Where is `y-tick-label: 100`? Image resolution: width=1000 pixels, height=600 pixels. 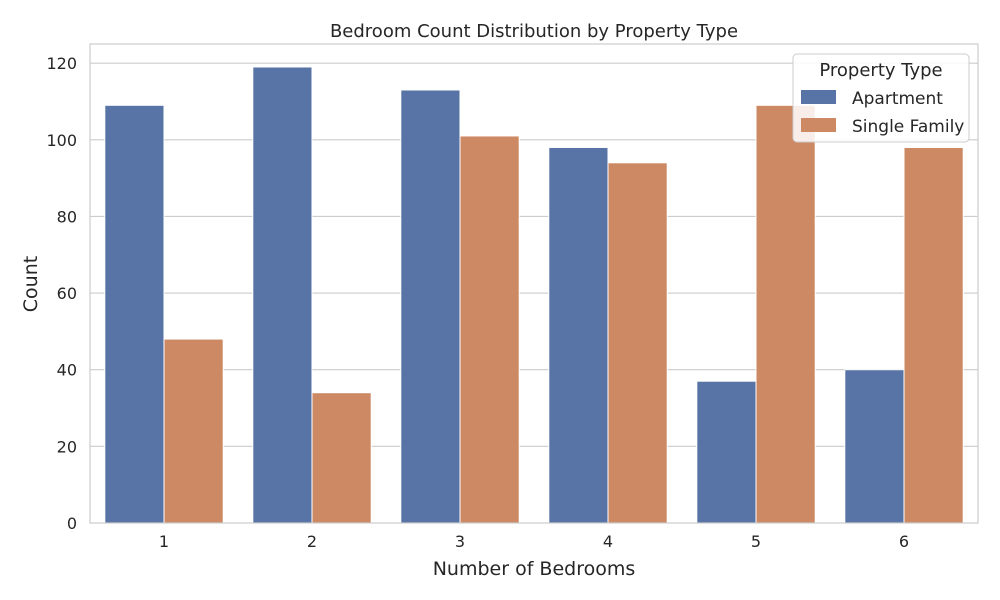 y-tick-label: 100 is located at coordinates (61, 140).